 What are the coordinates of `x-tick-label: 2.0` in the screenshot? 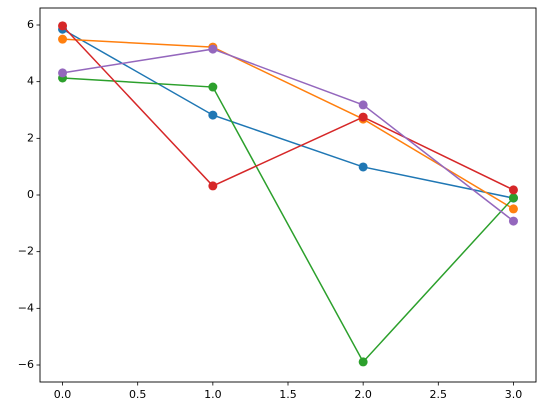 It's located at (363, 394).